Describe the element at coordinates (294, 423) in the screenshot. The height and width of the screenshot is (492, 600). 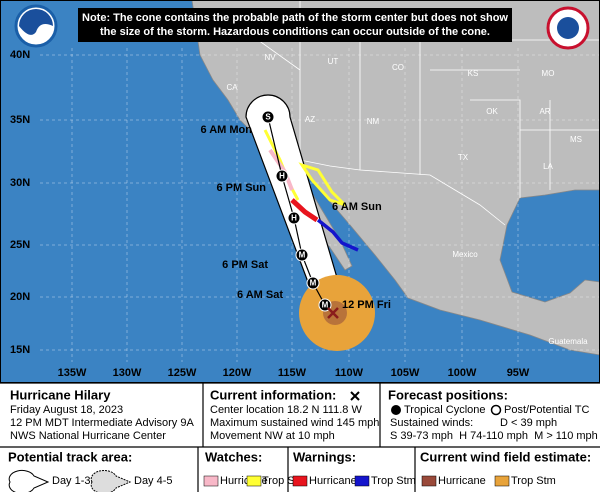
I see `current-info: Maximum sustained wind 145 mph` at that location.